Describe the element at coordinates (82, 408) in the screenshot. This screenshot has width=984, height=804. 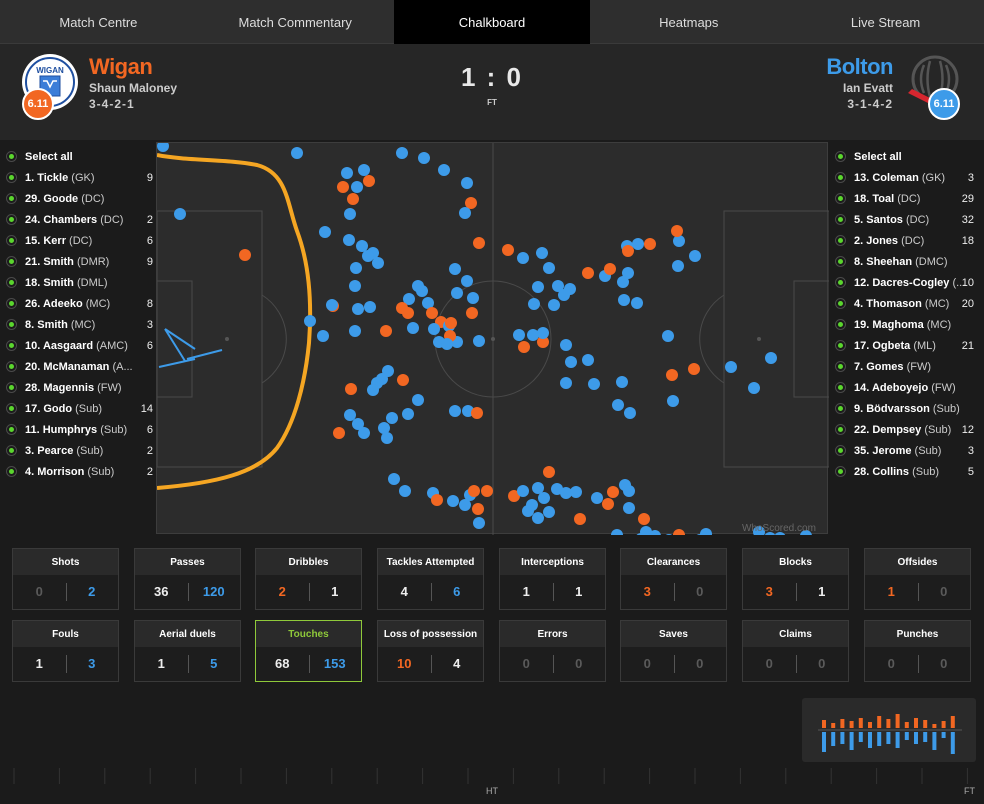
I see `home-player-row: 17. Godo (Sub) 14` at that location.